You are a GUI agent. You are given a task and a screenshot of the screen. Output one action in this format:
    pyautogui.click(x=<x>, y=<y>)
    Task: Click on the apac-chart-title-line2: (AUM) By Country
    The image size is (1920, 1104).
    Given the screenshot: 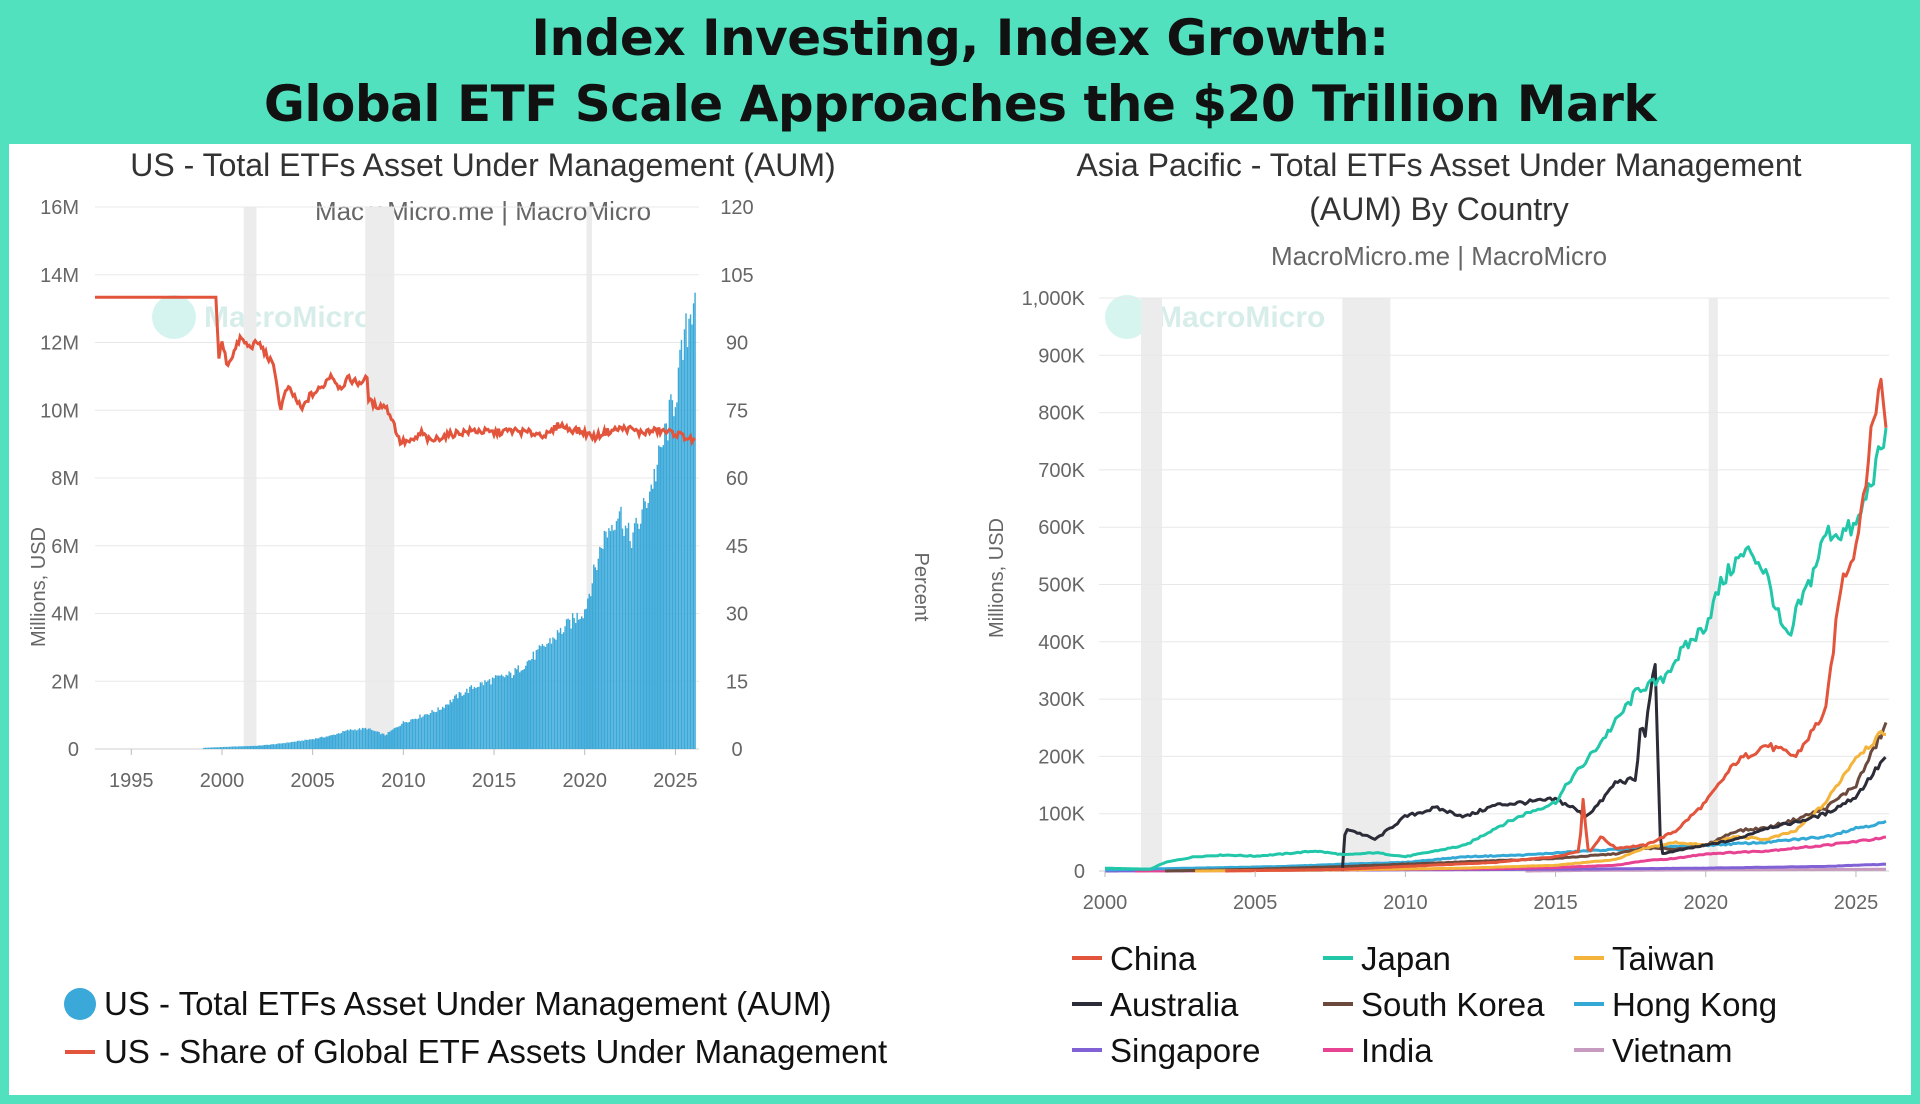 What is the action you would take?
    pyautogui.click(x=1439, y=209)
    